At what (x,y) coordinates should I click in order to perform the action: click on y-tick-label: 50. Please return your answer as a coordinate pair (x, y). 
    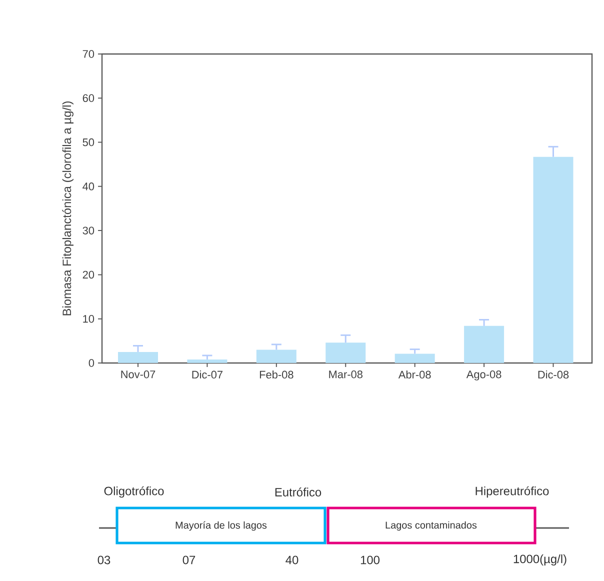
    Looking at the image, I should click on (88, 142).